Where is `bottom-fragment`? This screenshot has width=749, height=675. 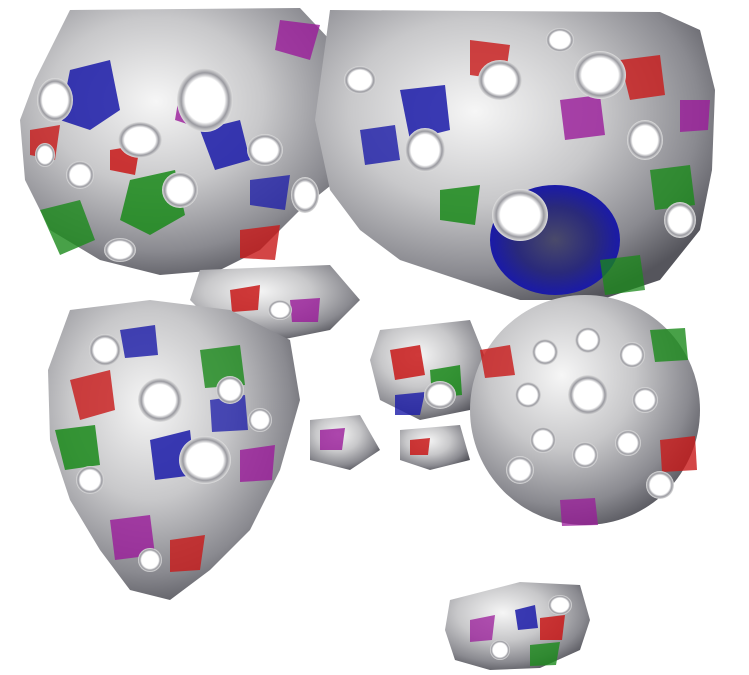
bottom-fragment is located at coordinates (517, 626).